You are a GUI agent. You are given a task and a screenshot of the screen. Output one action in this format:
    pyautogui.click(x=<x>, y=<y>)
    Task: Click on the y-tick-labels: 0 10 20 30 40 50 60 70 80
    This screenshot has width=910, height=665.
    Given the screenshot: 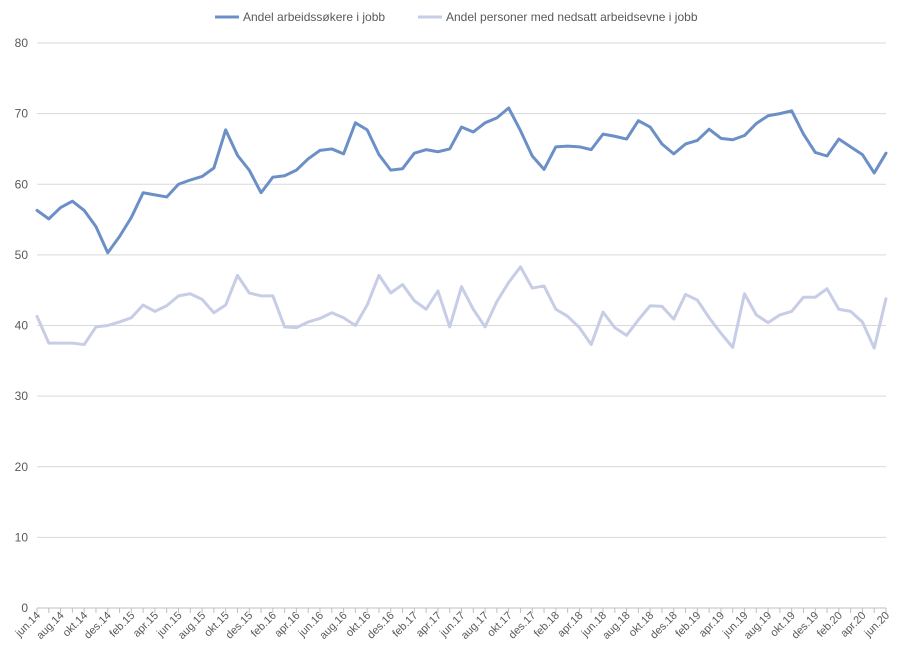 What is the action you would take?
    pyautogui.click(x=22, y=325)
    